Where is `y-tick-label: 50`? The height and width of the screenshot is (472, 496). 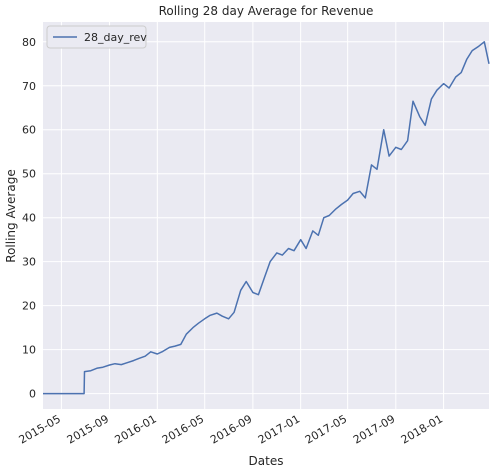 y-tick-label: 50 is located at coordinates (29, 174).